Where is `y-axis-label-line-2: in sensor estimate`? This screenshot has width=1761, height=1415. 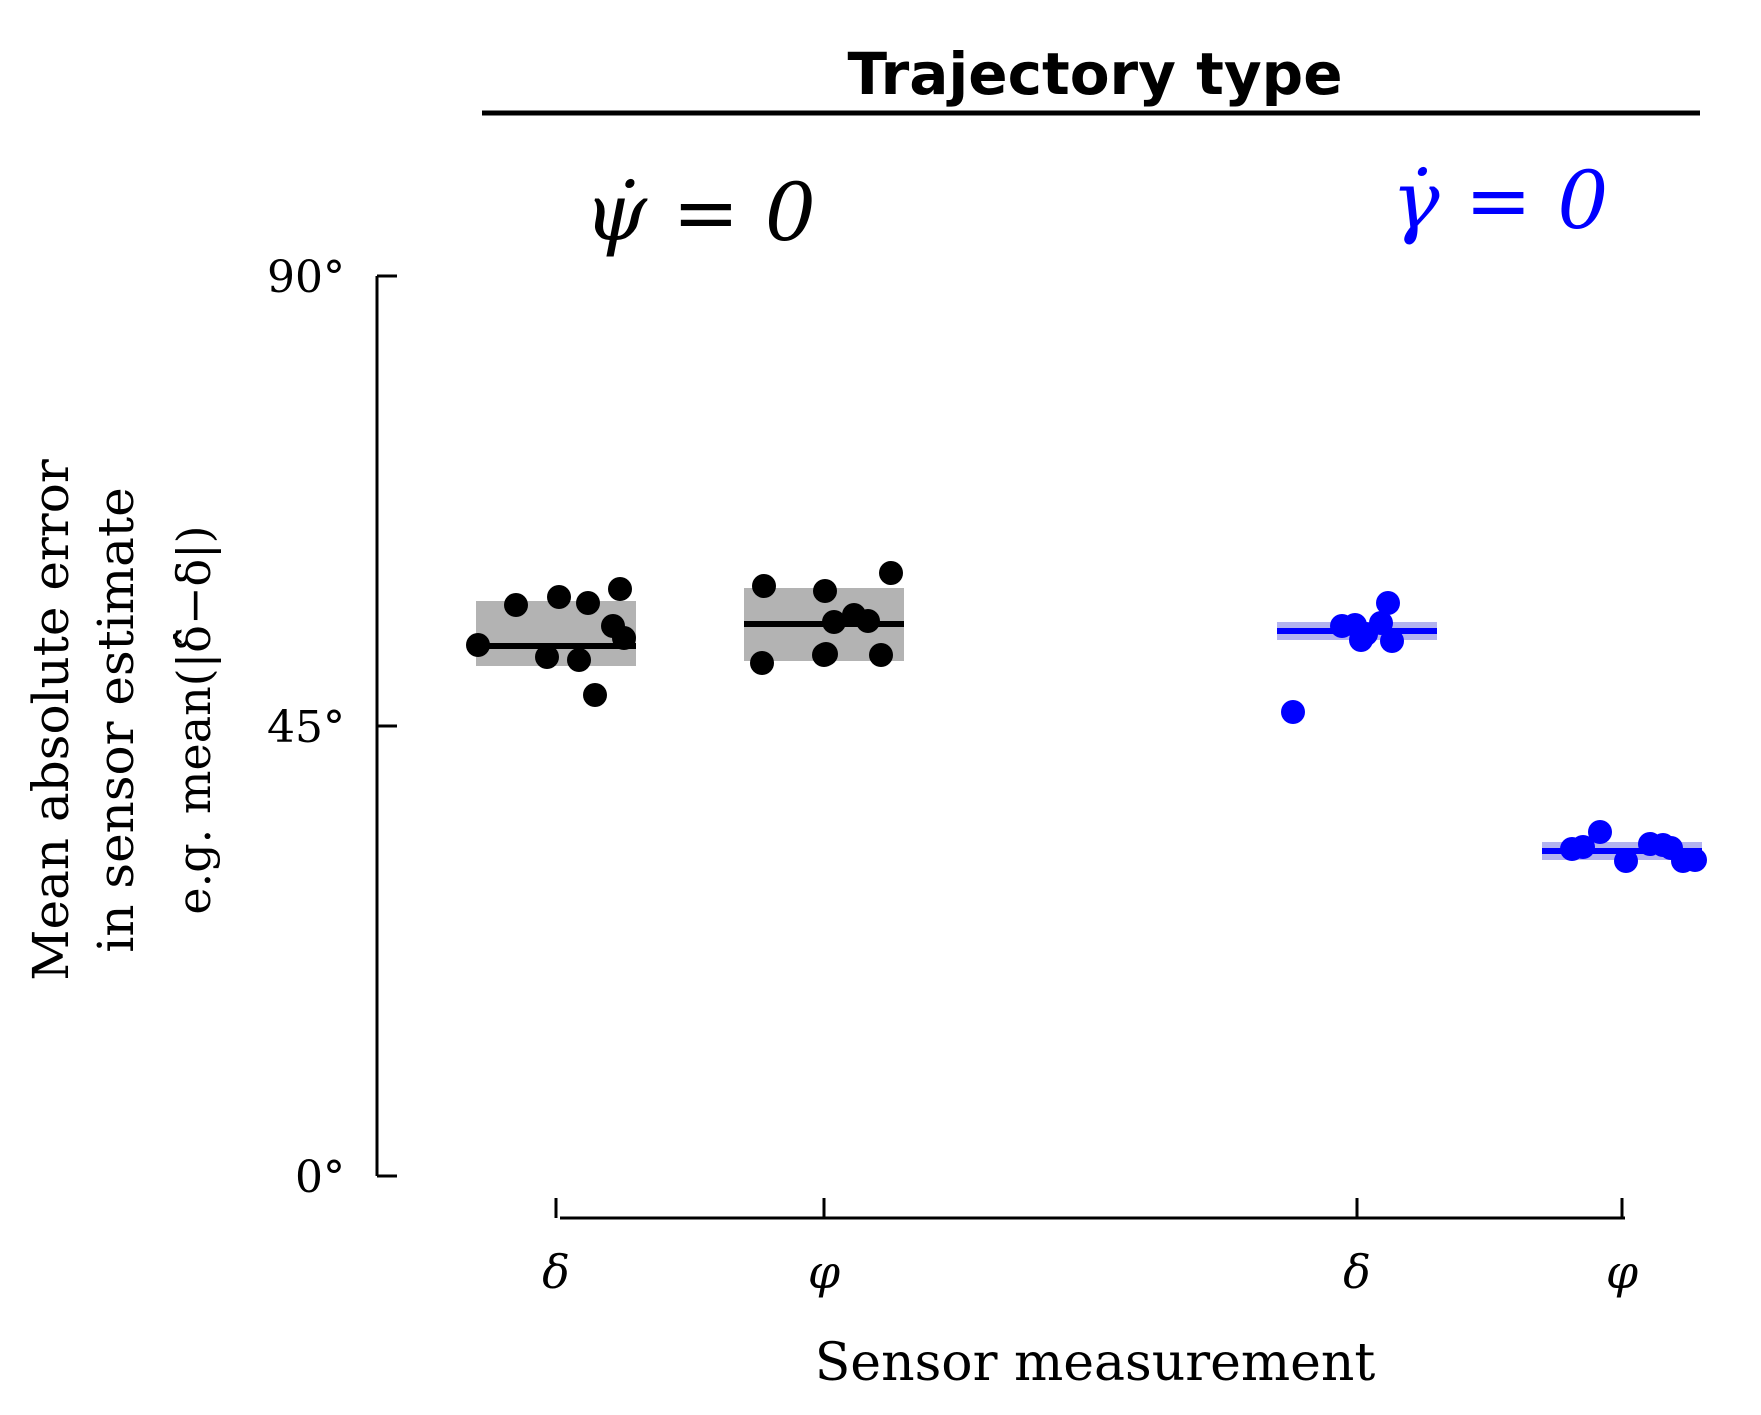 y-axis-label-line-2: in sensor estimate is located at coordinates (116, 719).